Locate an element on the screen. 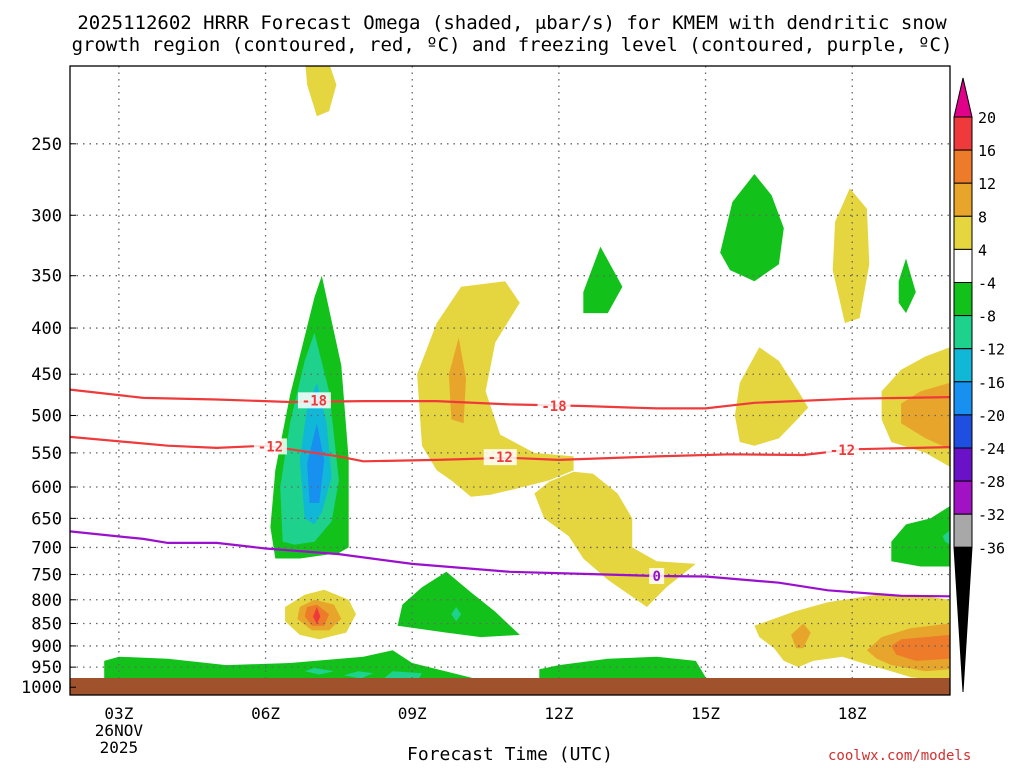 This screenshot has height=768, width=1024. colorbar-label: -16 is located at coordinates (991, 383).